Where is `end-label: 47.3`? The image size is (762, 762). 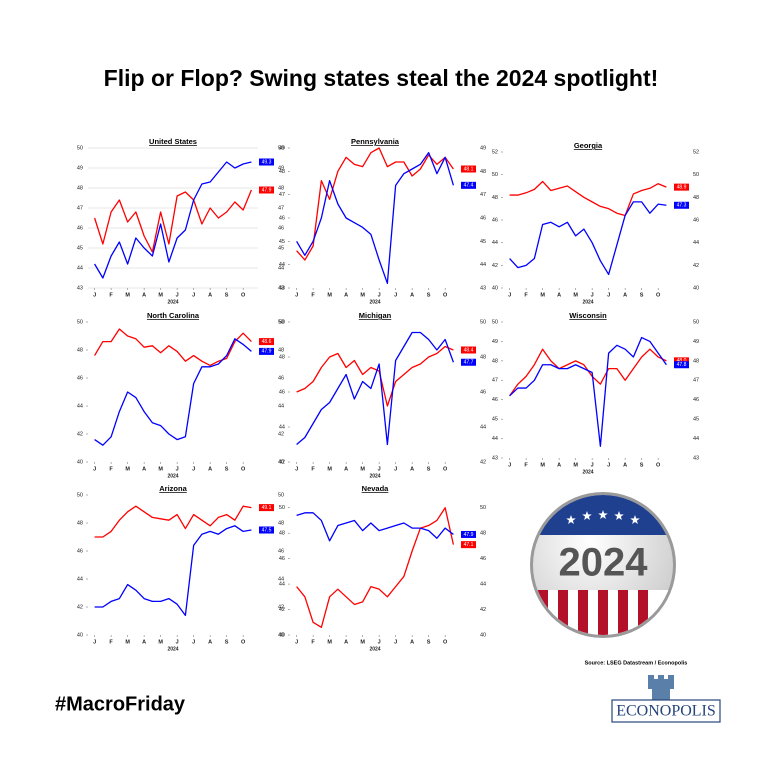 end-label: 47.3 is located at coordinates (682, 206).